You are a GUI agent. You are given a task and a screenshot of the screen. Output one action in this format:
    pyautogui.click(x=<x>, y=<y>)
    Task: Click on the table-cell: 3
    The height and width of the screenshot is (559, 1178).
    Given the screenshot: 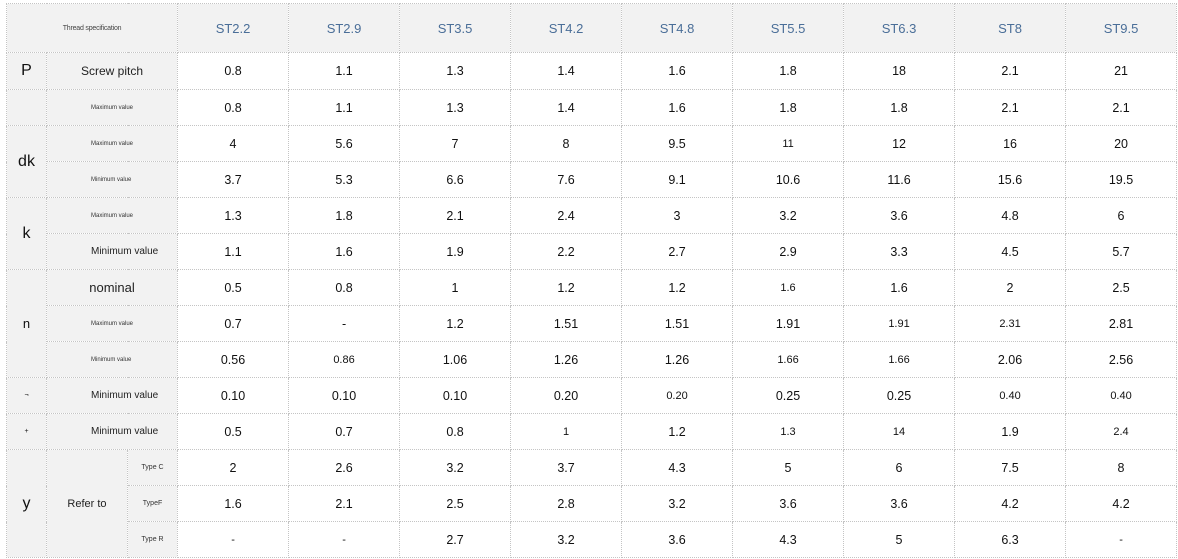 What is the action you would take?
    pyautogui.click(x=677, y=215)
    